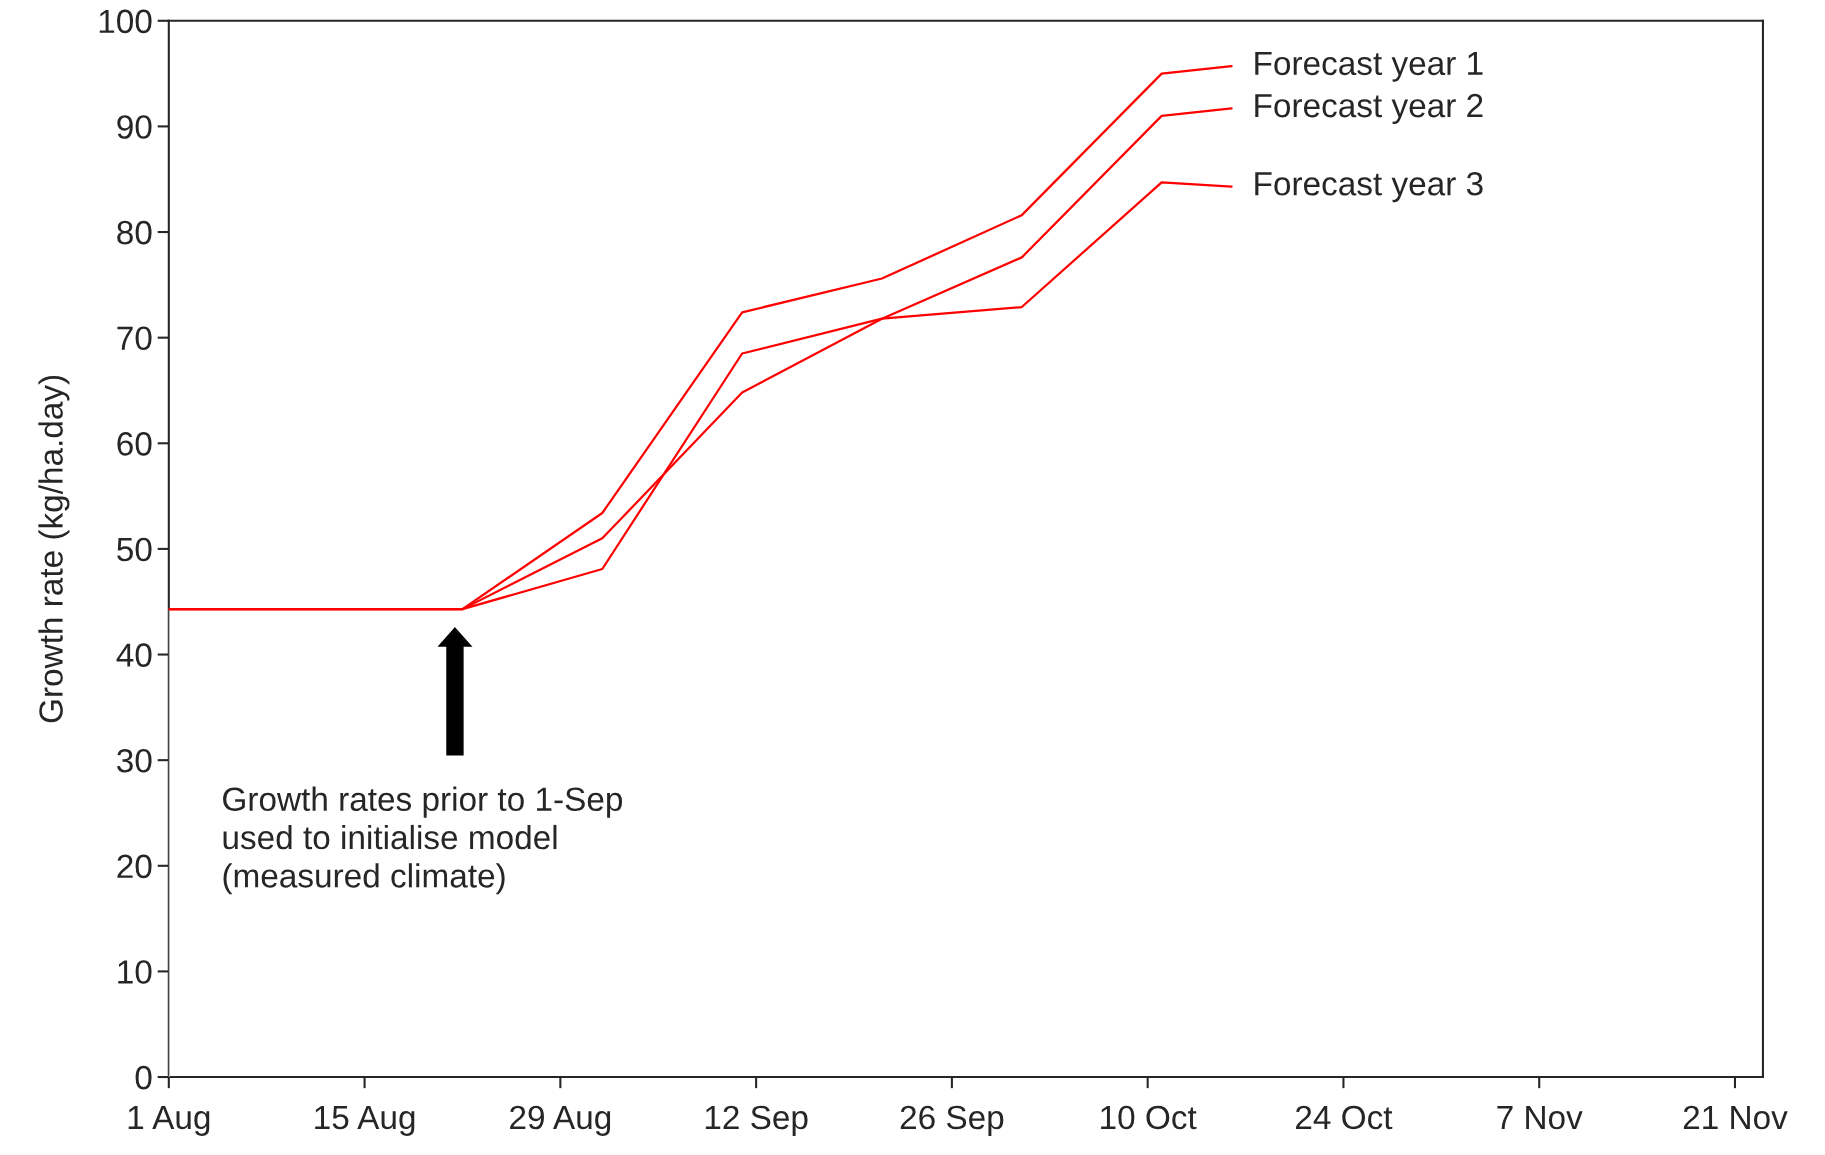 Image resolution: width=1825 pixels, height=1155 pixels. What do you see at coordinates (756, 1120) in the screenshot?
I see `x-tick-label: 12 Sep` at bounding box center [756, 1120].